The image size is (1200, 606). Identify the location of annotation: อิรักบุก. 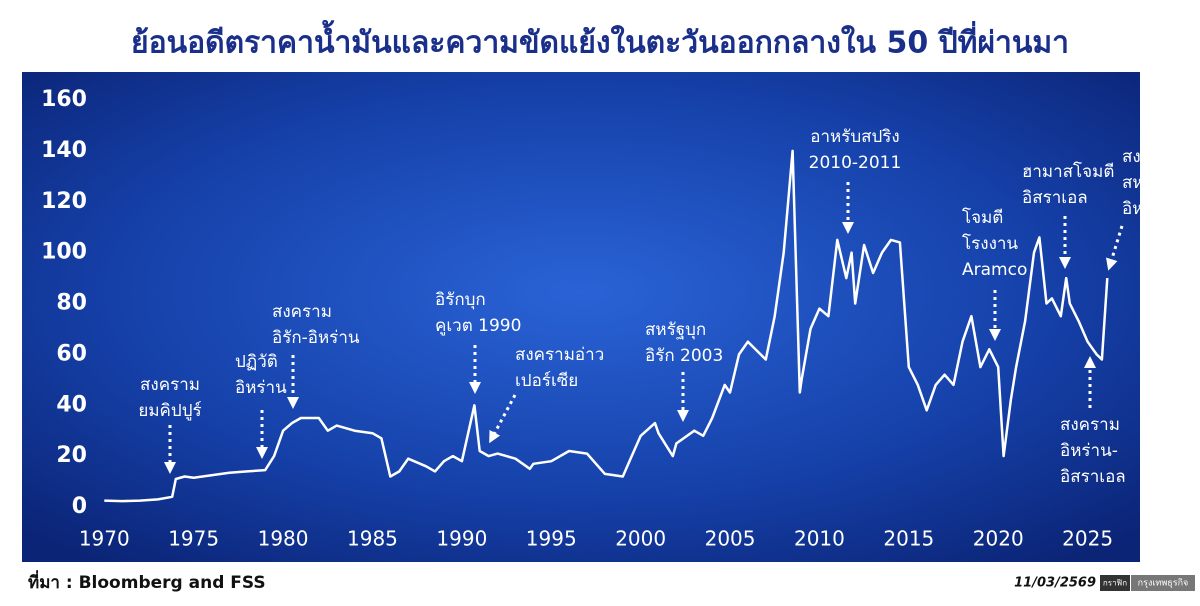
(460, 300).